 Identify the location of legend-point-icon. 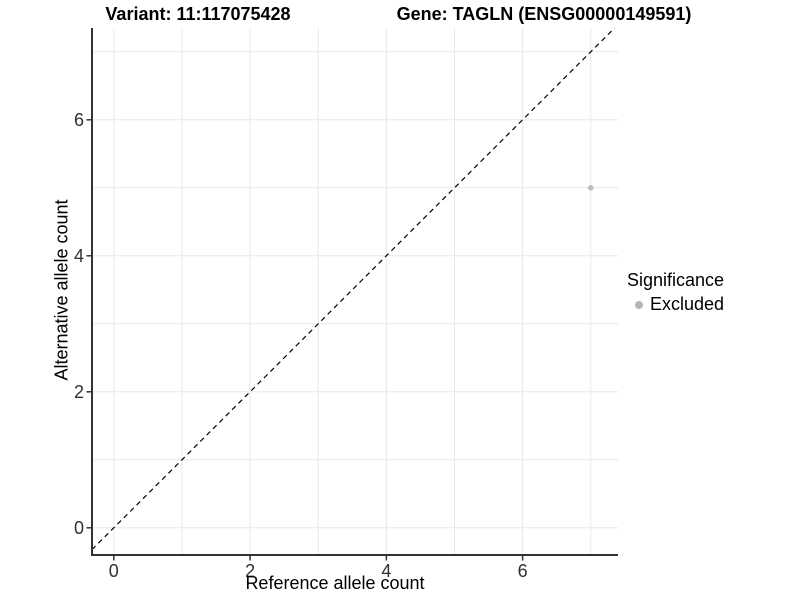
(639, 304).